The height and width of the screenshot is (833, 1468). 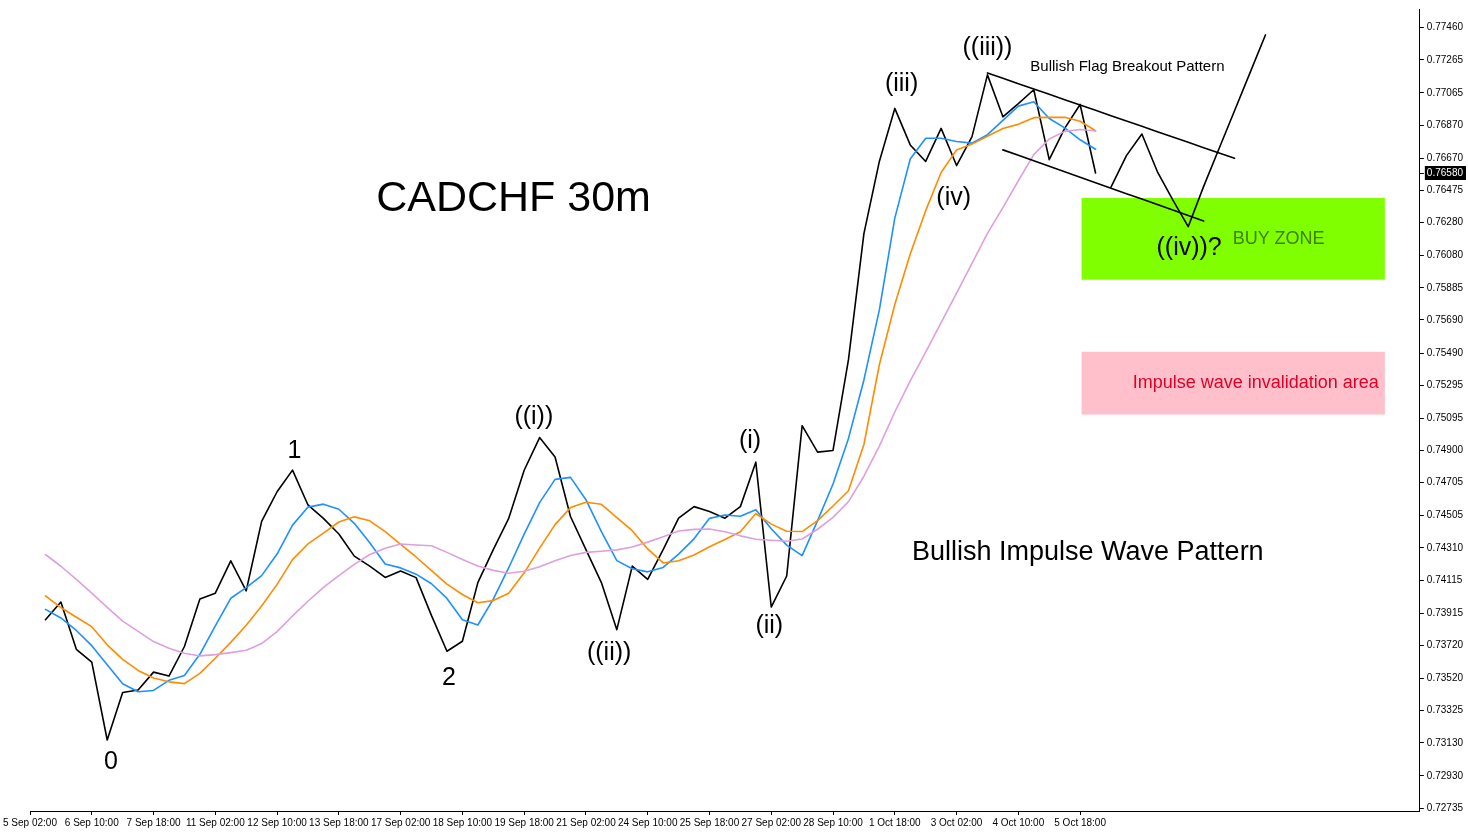 What do you see at coordinates (1278, 237) in the screenshot?
I see `band-label: BUY ZONE` at bounding box center [1278, 237].